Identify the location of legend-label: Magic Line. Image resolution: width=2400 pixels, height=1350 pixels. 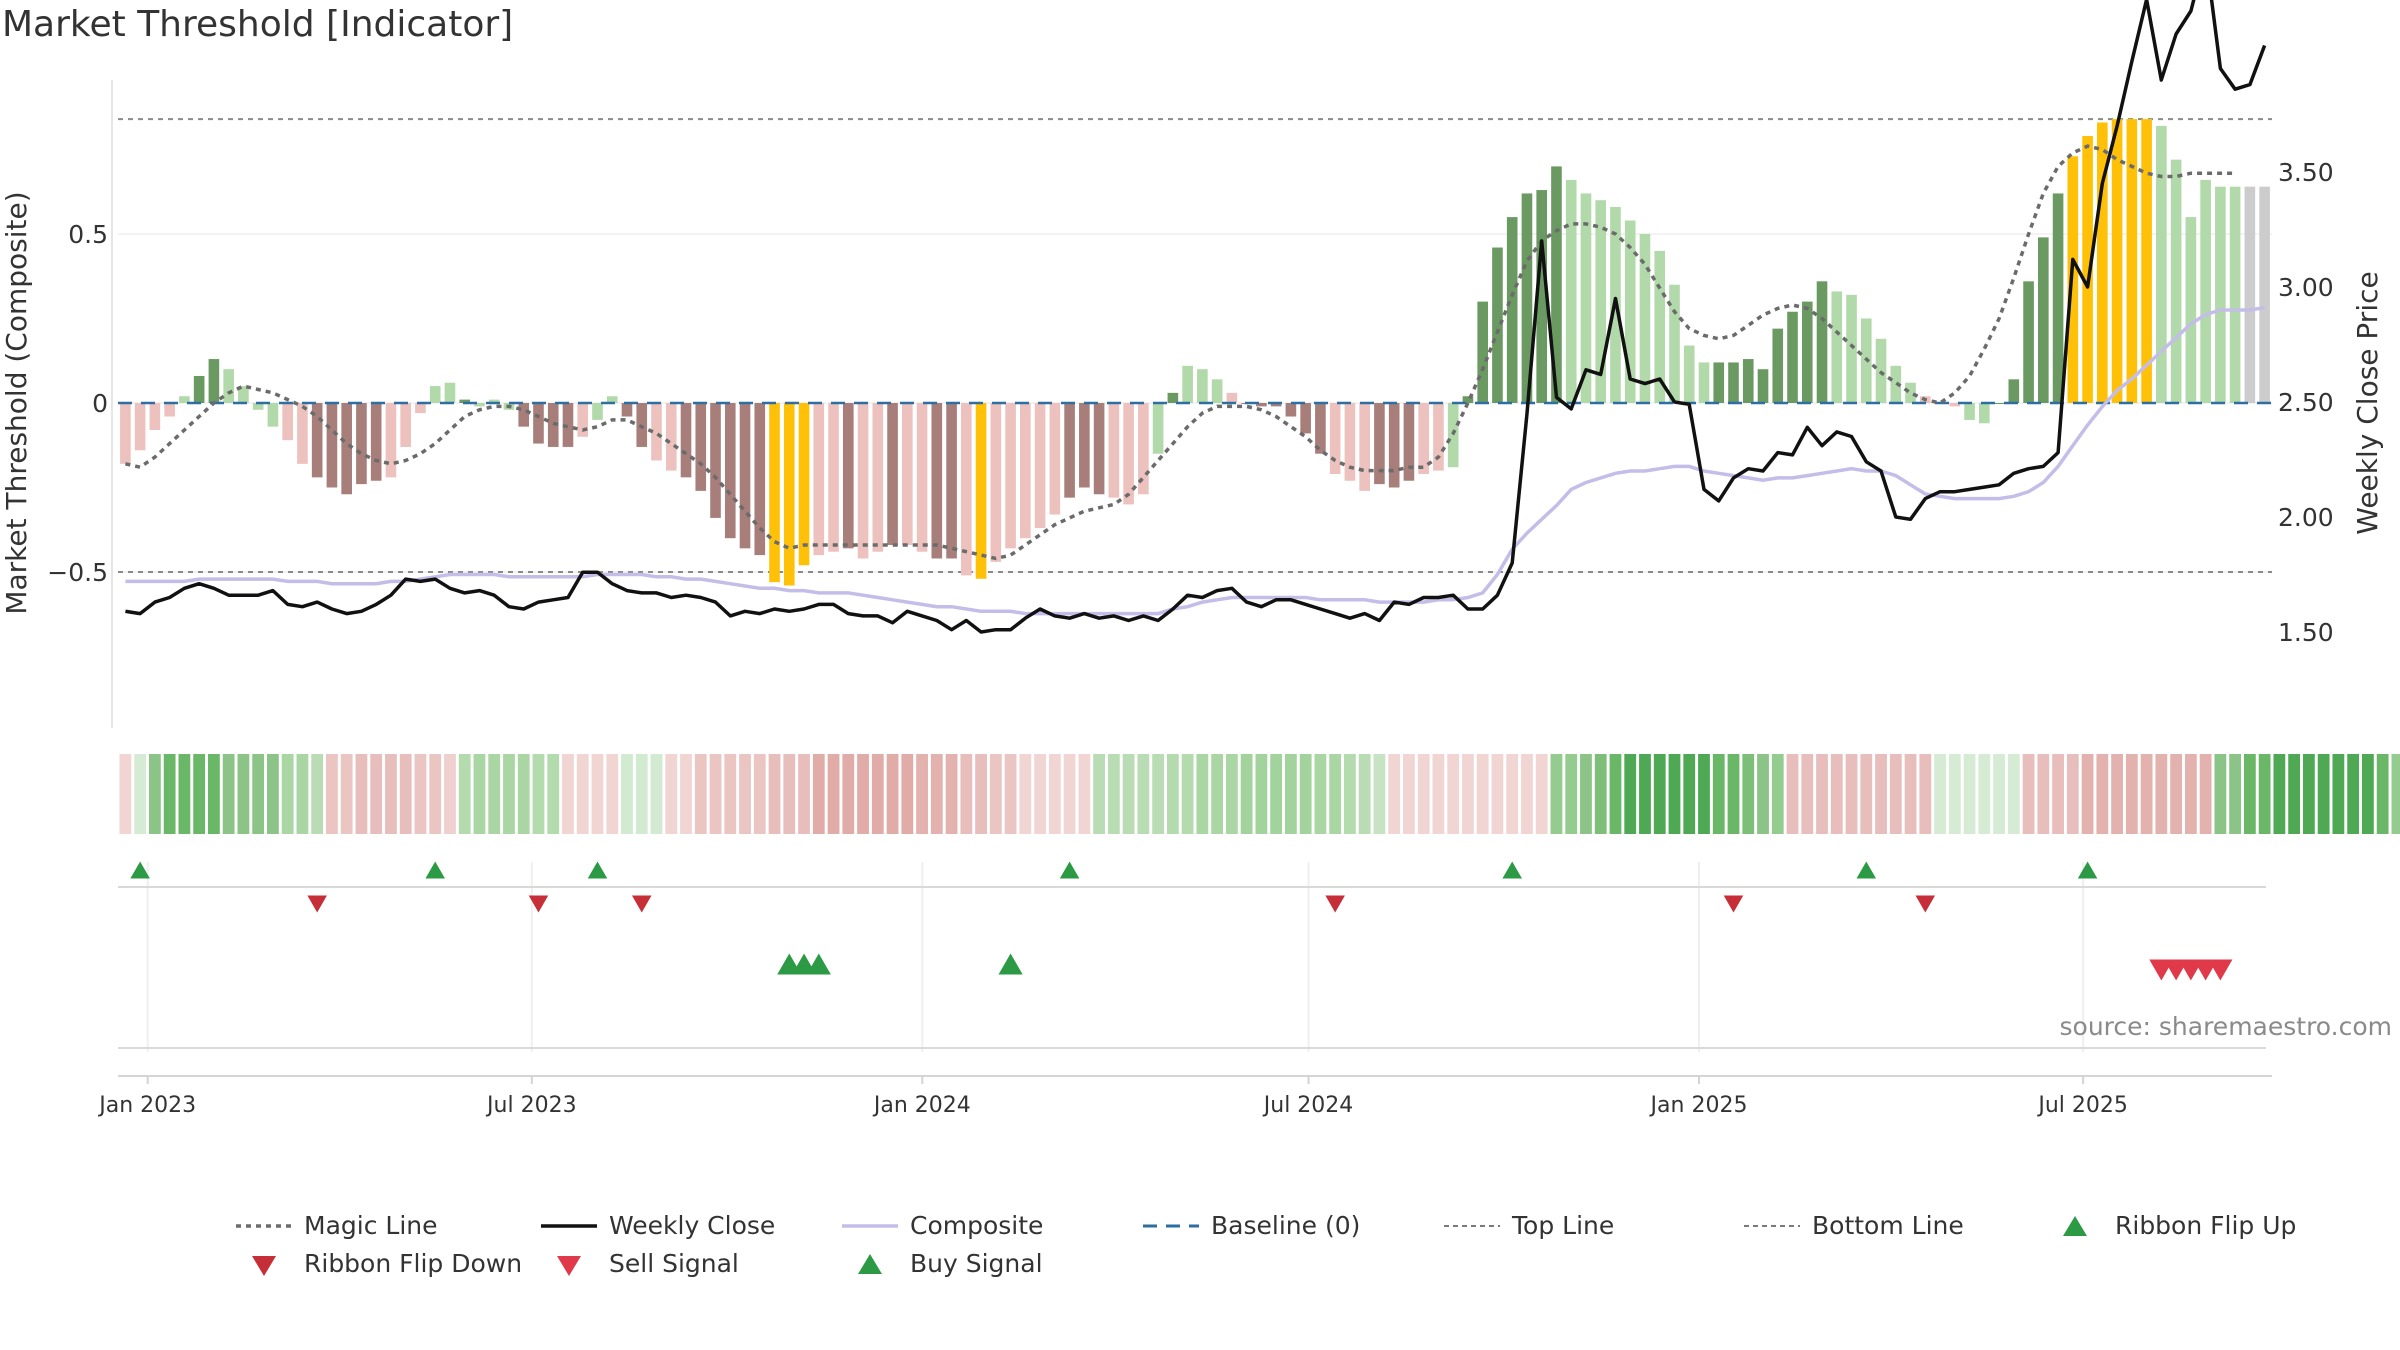
(371, 1225).